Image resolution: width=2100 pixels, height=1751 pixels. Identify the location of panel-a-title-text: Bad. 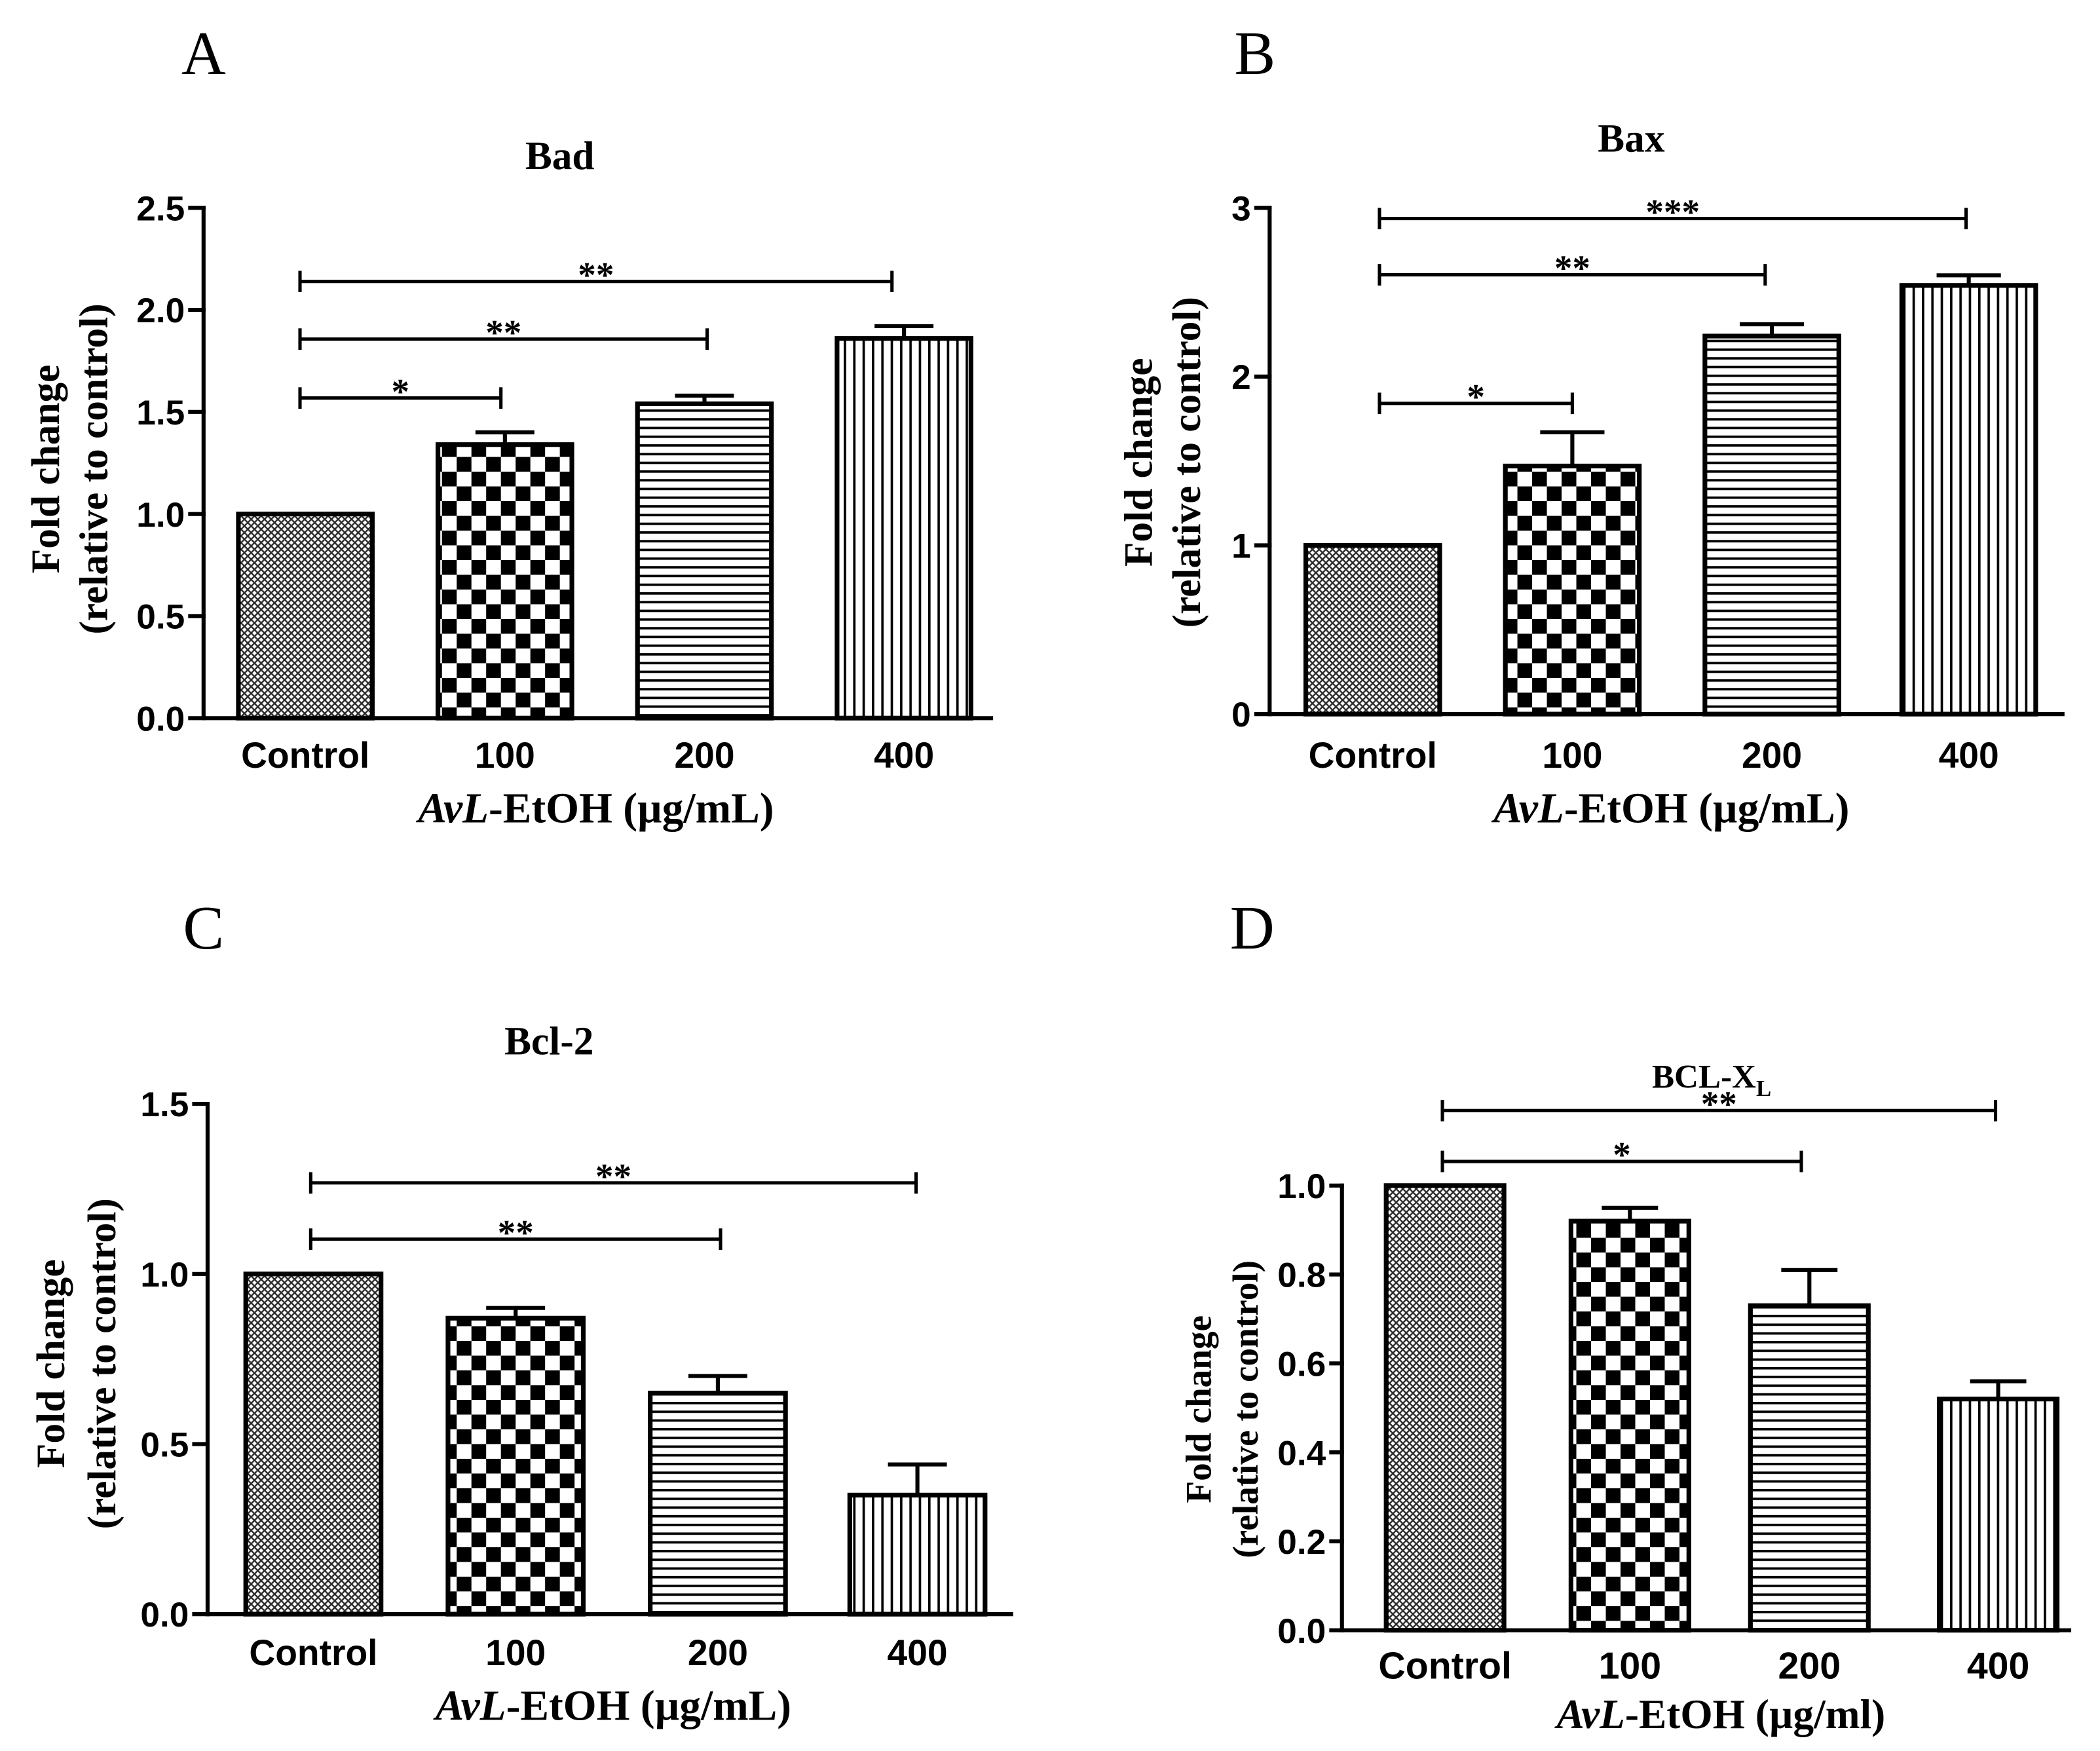
(560, 156).